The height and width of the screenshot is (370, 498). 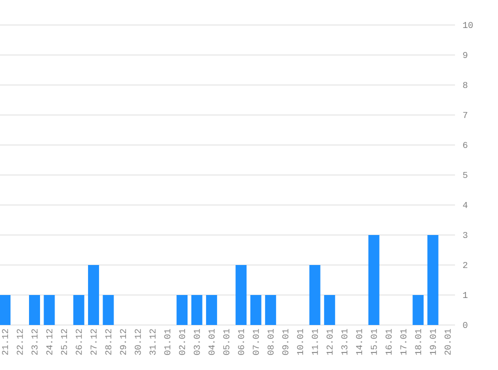 I want to click on y-tick-label: 5, so click(x=465, y=175).